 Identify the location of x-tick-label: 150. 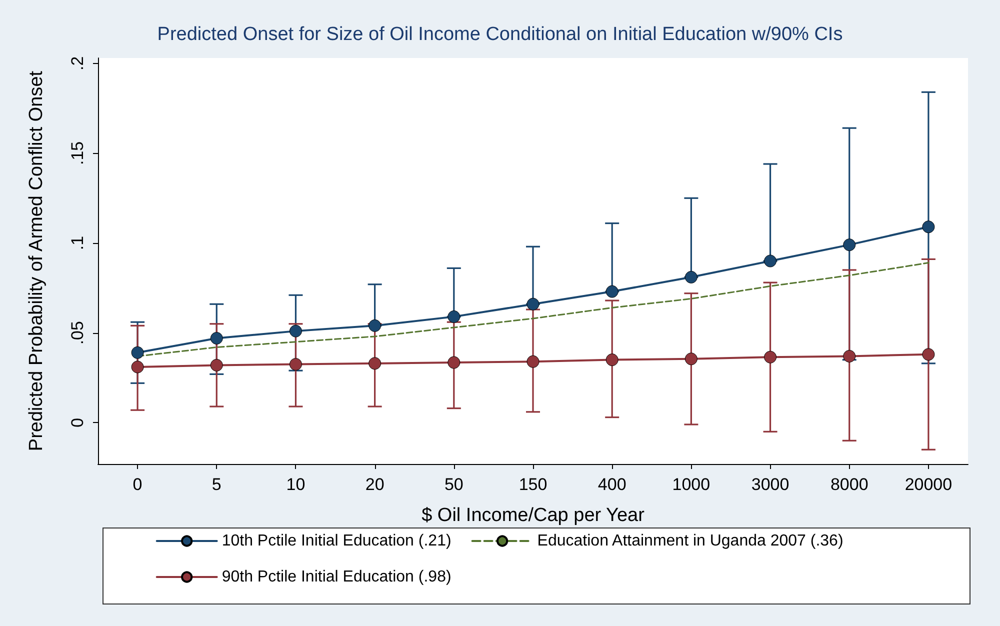
(533, 484).